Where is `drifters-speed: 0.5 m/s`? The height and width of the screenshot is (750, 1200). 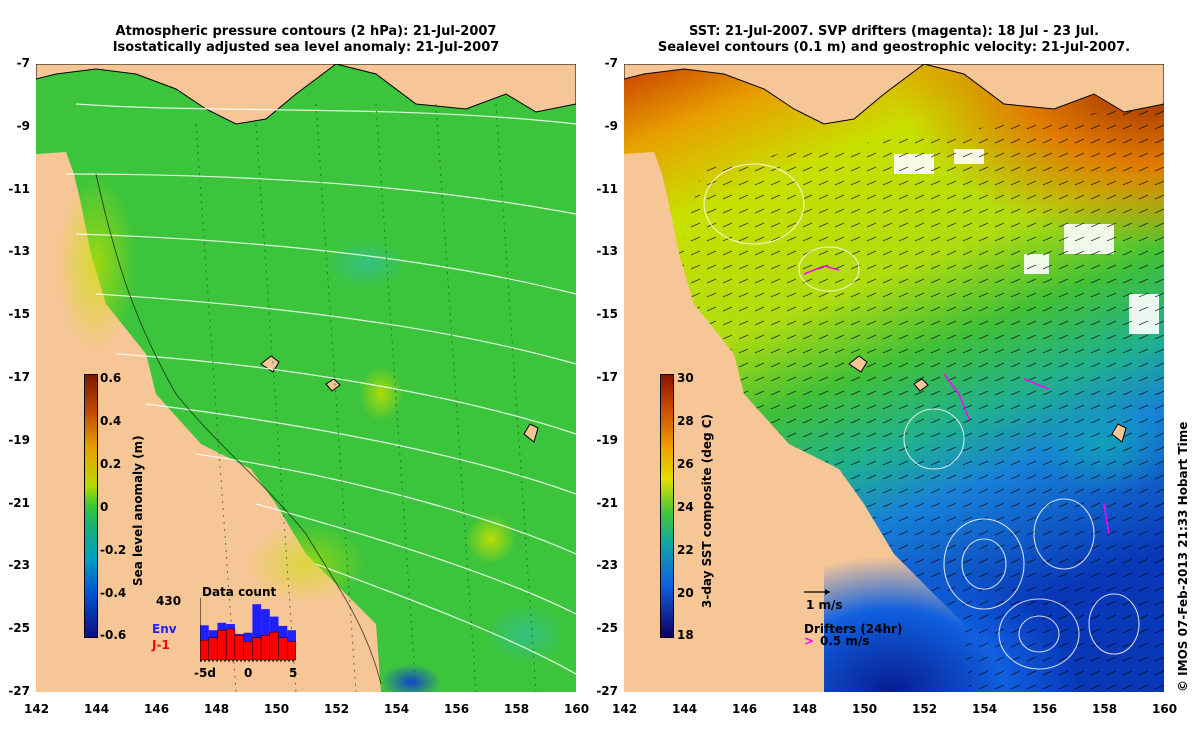 drifters-speed: 0.5 m/s is located at coordinates (845, 641).